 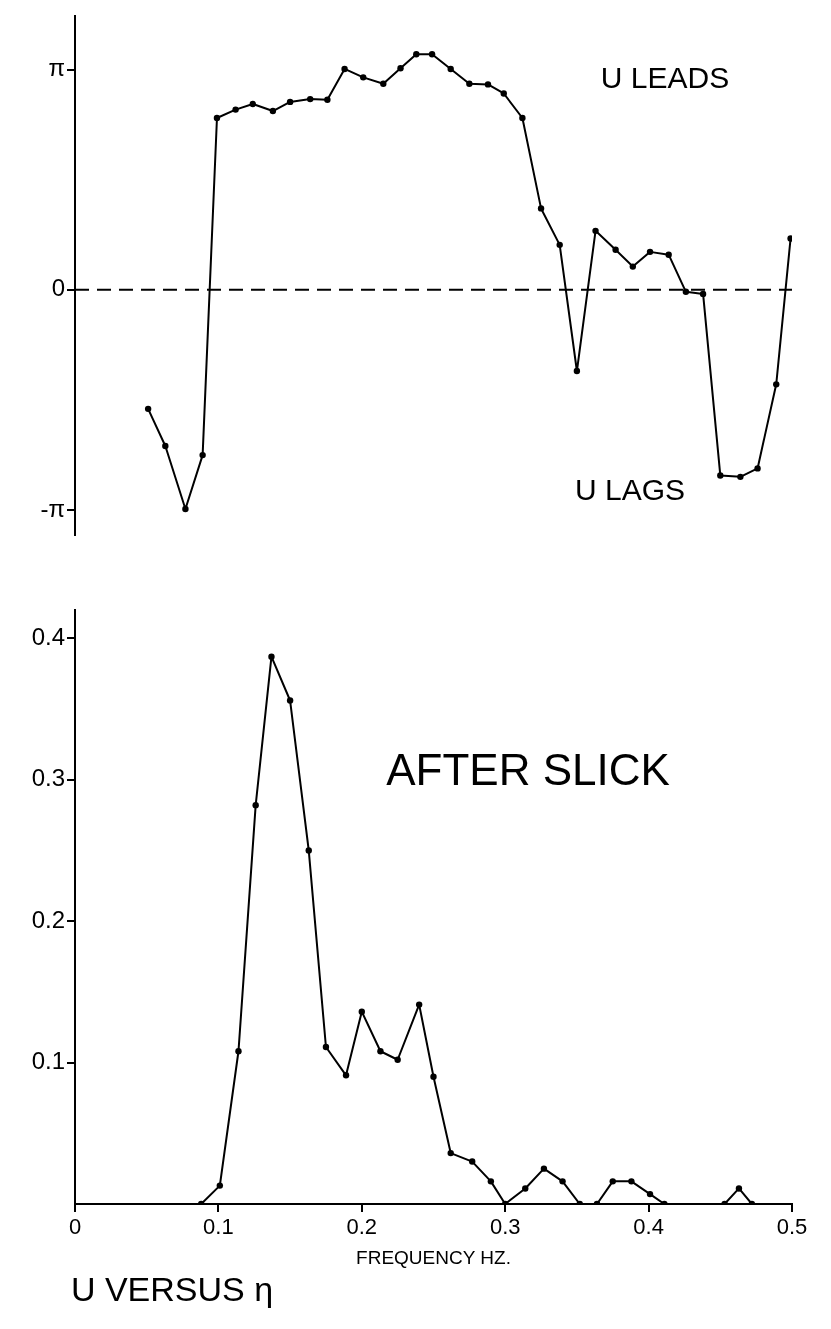 I want to click on annotation: AFTER SLICK, so click(x=528, y=770).